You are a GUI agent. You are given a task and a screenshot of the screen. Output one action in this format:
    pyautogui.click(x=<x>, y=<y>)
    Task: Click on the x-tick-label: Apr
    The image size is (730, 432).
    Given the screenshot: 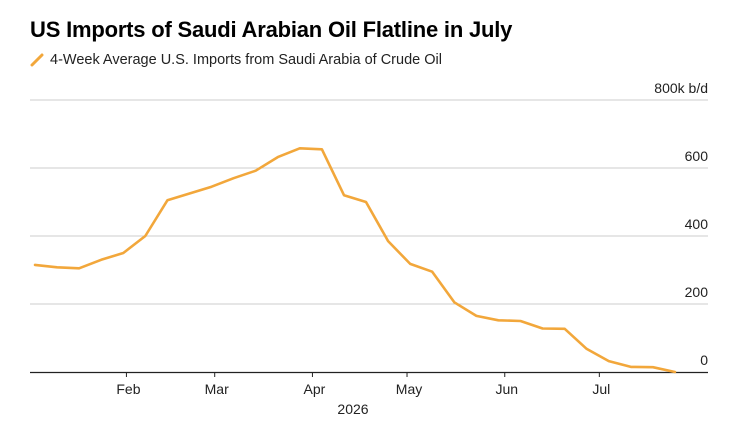 What is the action you would take?
    pyautogui.click(x=315, y=389)
    